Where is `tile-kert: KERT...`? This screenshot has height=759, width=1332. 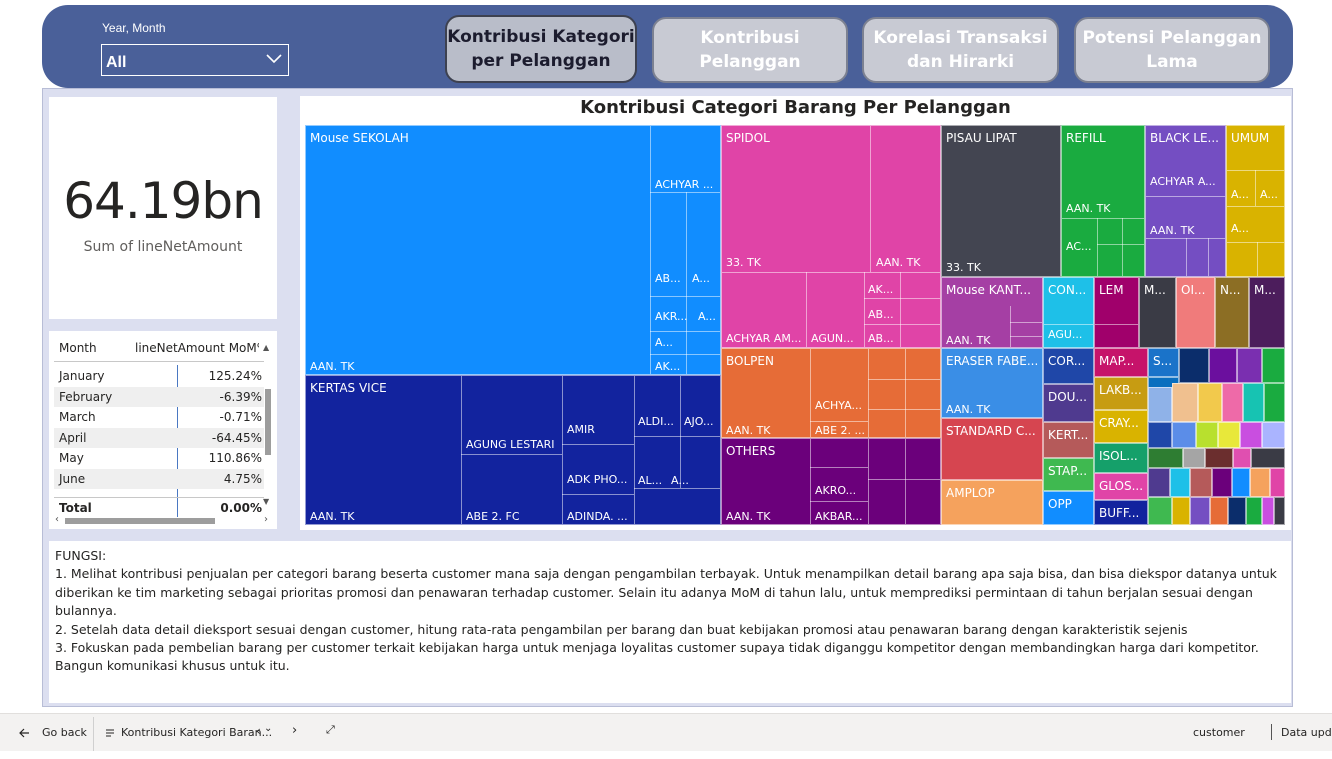
tile-kert: KERT... is located at coordinates (1068, 440).